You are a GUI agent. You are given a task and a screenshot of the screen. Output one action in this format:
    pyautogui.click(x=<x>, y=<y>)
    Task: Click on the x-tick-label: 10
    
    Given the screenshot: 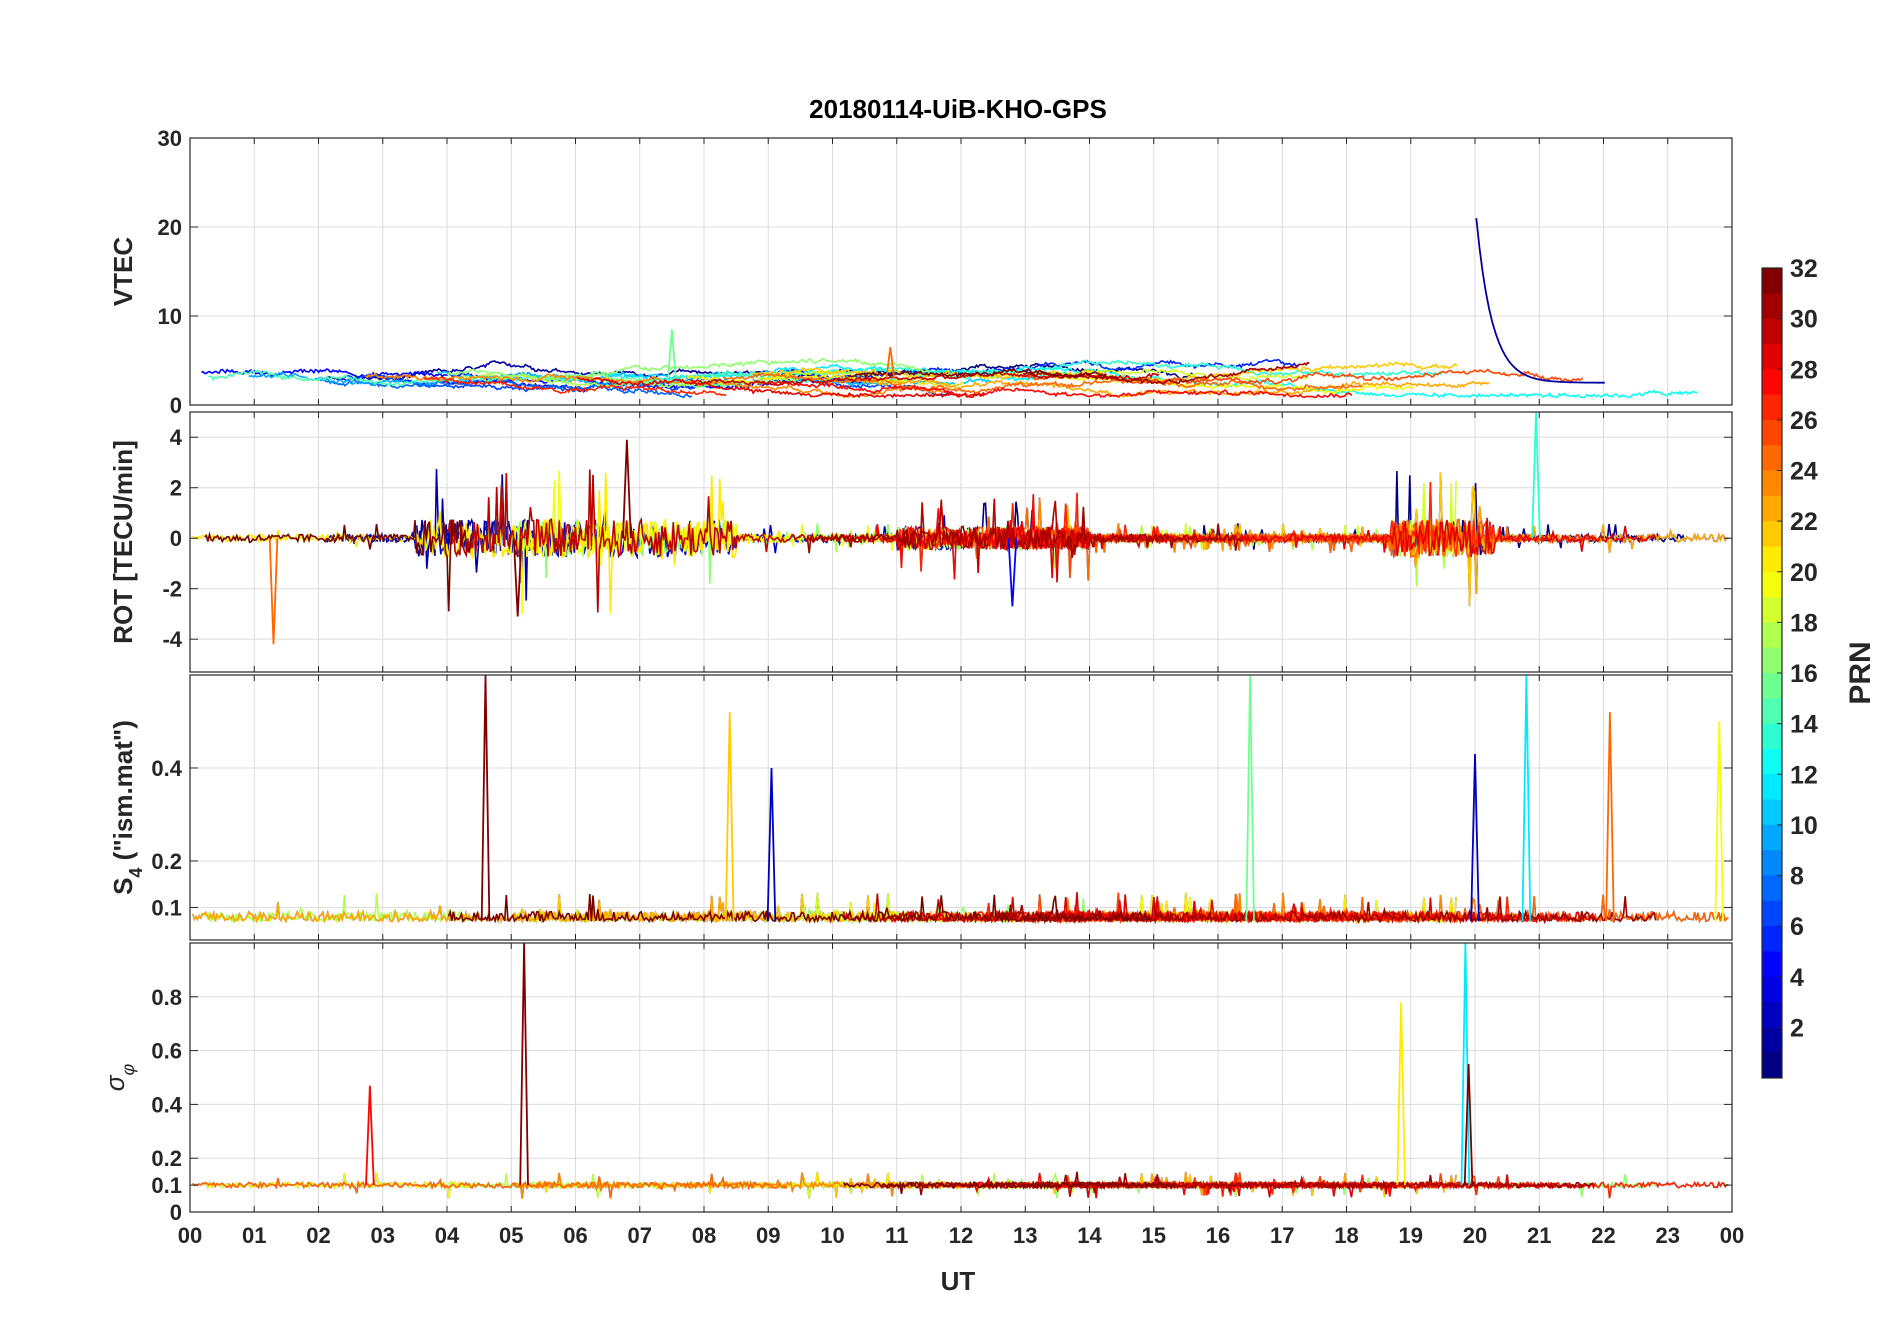 What is the action you would take?
    pyautogui.click(x=832, y=1235)
    